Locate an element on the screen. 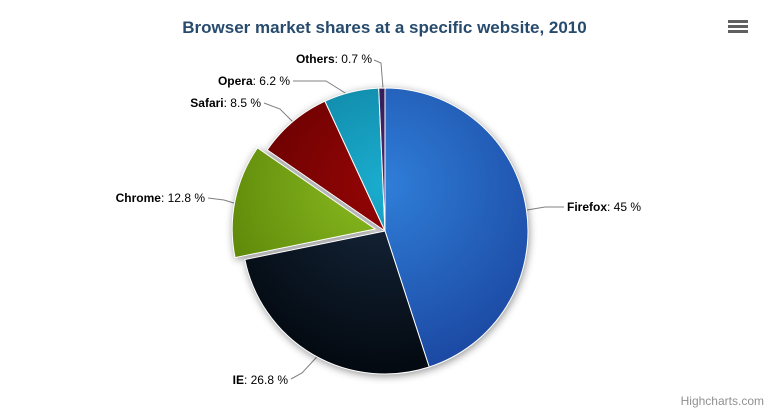 This screenshot has width=769, height=416. pie-slice-label-others: Others: 0.7 % is located at coordinates (333, 59).